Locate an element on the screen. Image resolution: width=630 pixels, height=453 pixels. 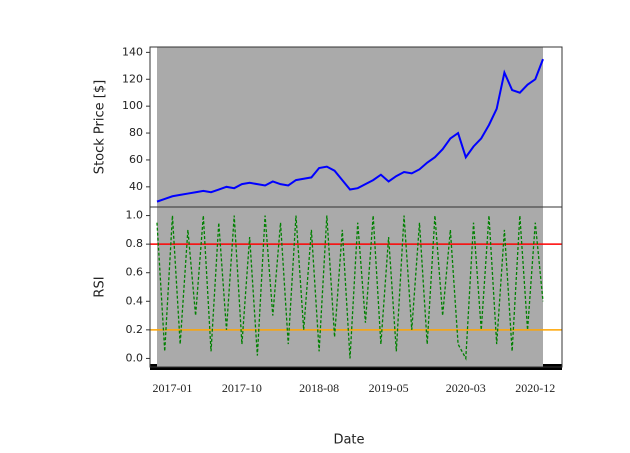
x-tick-label: 2020-03 is located at coordinates (466, 388).